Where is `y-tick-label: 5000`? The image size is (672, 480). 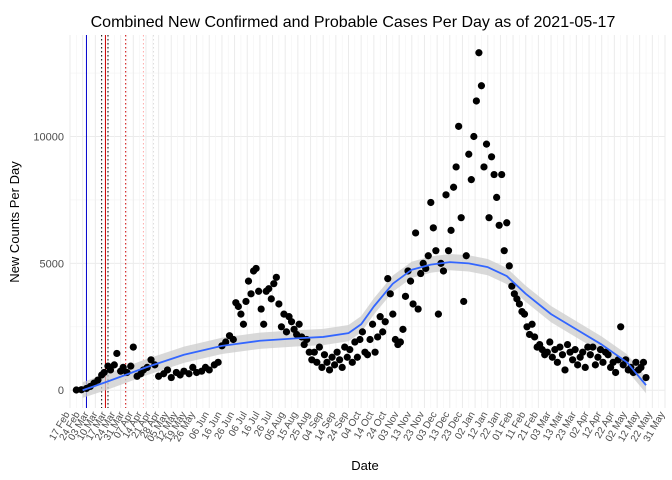
y-tick-label: 5000 is located at coordinates (52, 264).